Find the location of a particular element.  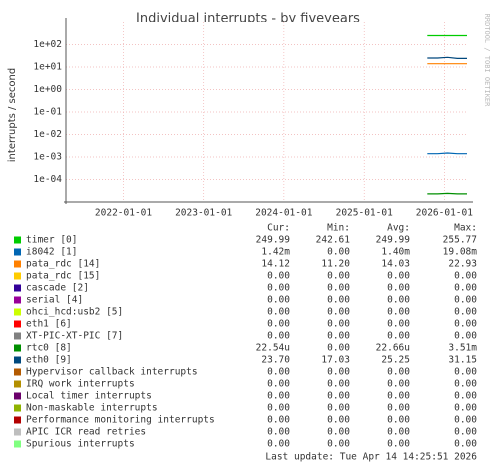

legend-label: eth0 [9] is located at coordinates (49, 360).